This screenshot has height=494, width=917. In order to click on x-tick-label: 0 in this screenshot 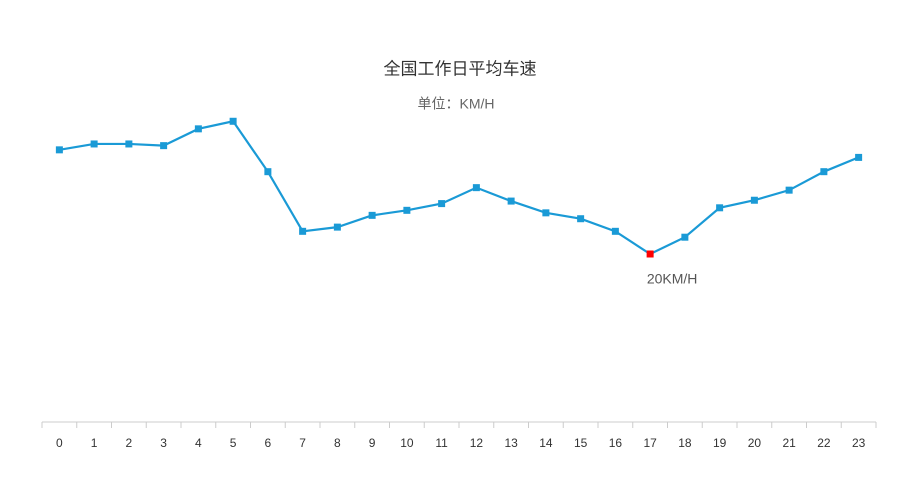, I will do `click(59, 443)`.